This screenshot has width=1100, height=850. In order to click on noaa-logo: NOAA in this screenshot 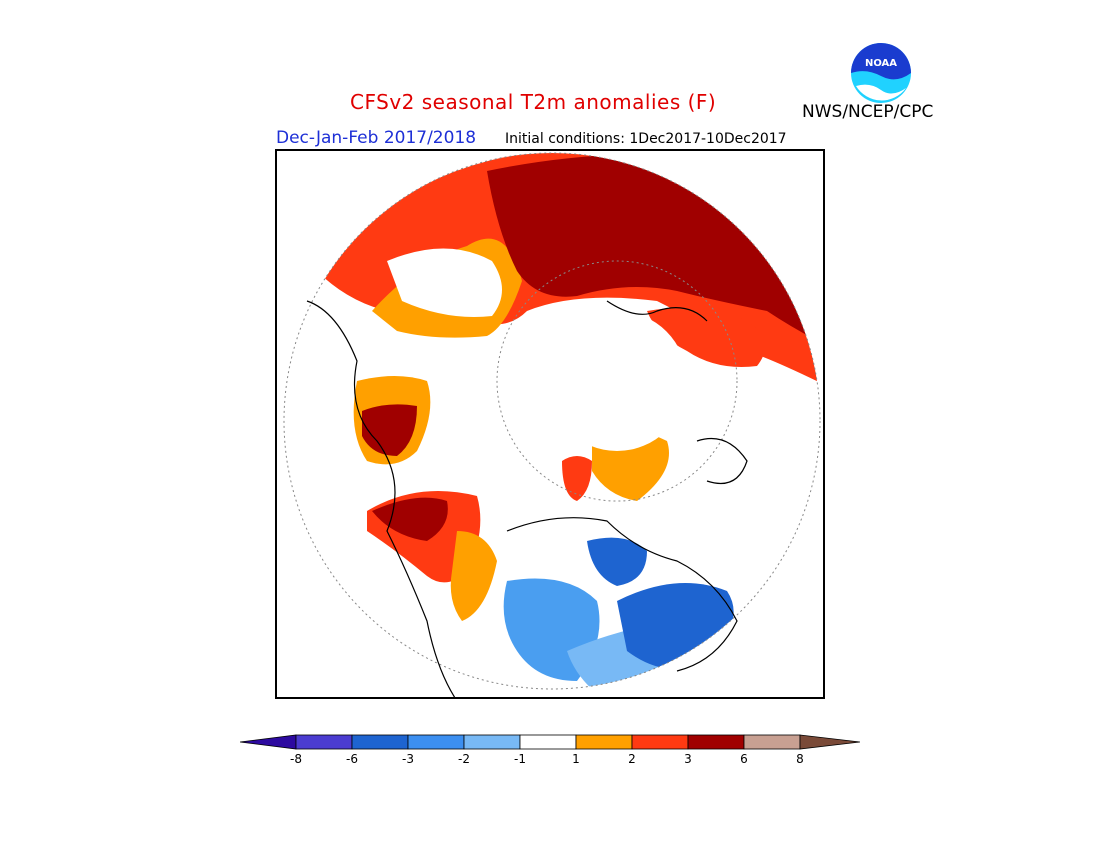, I will do `click(881, 73)`.